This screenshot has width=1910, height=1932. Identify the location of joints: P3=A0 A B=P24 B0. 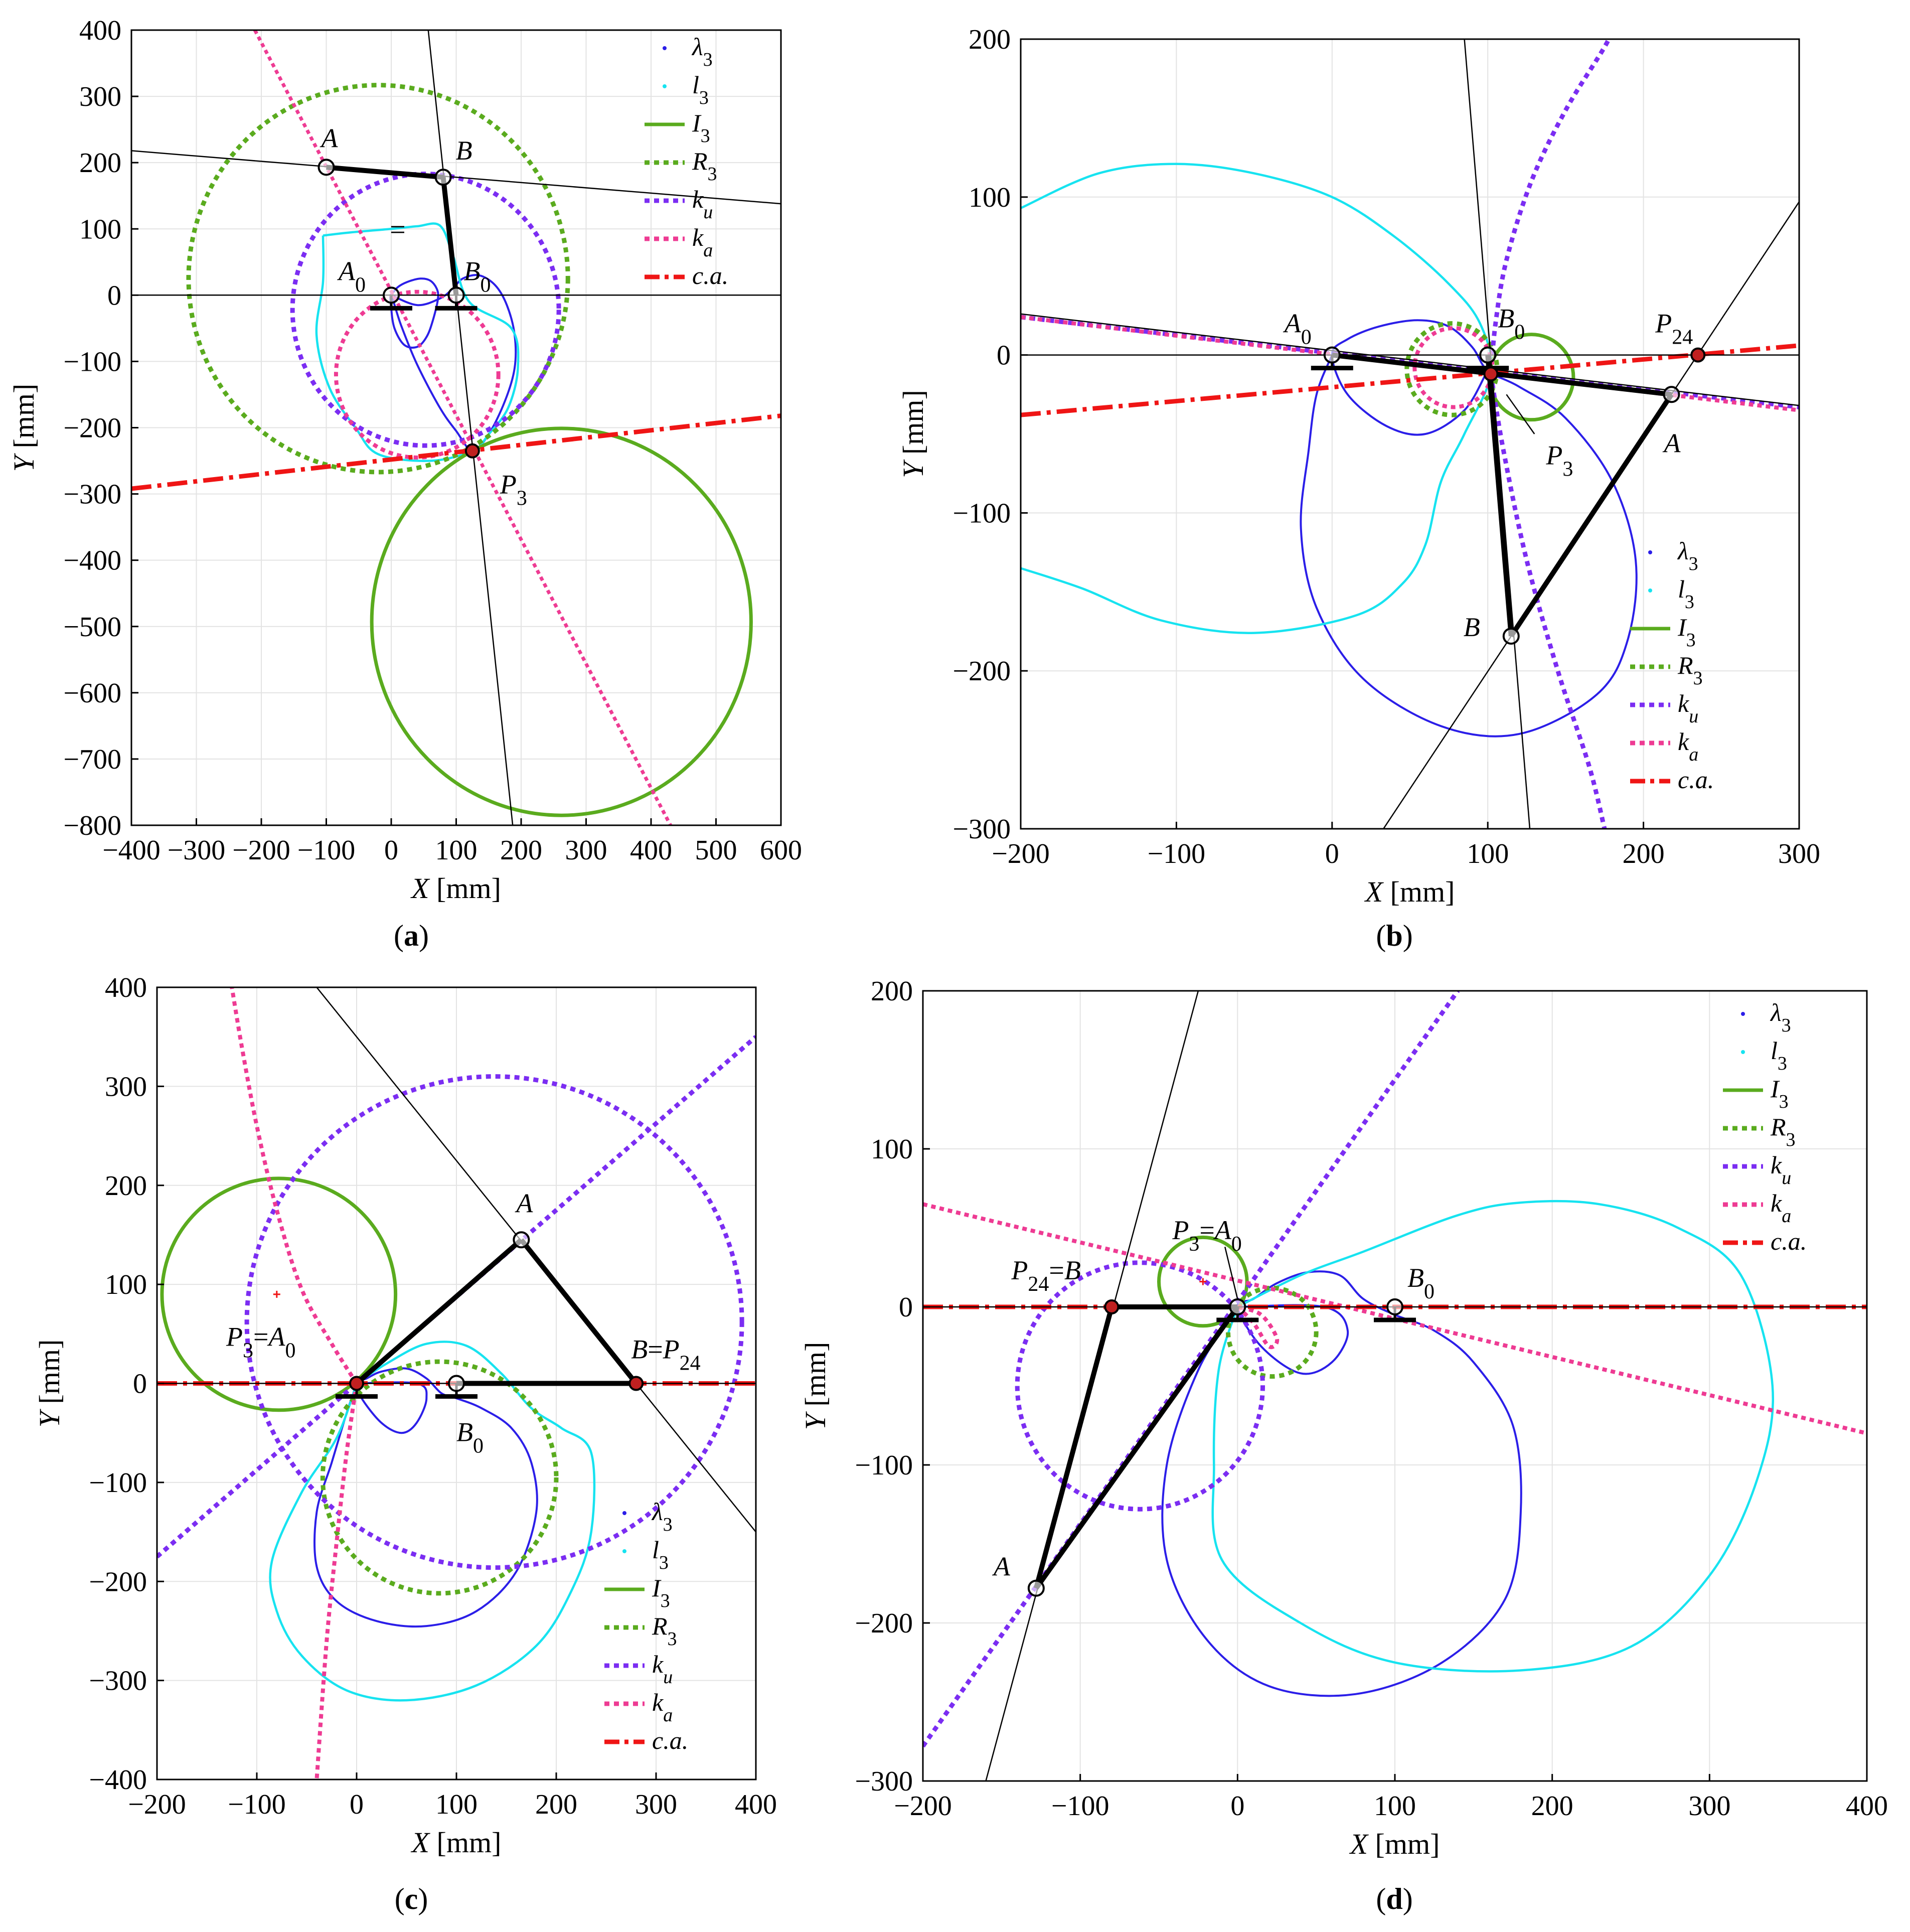
(463, 1322).